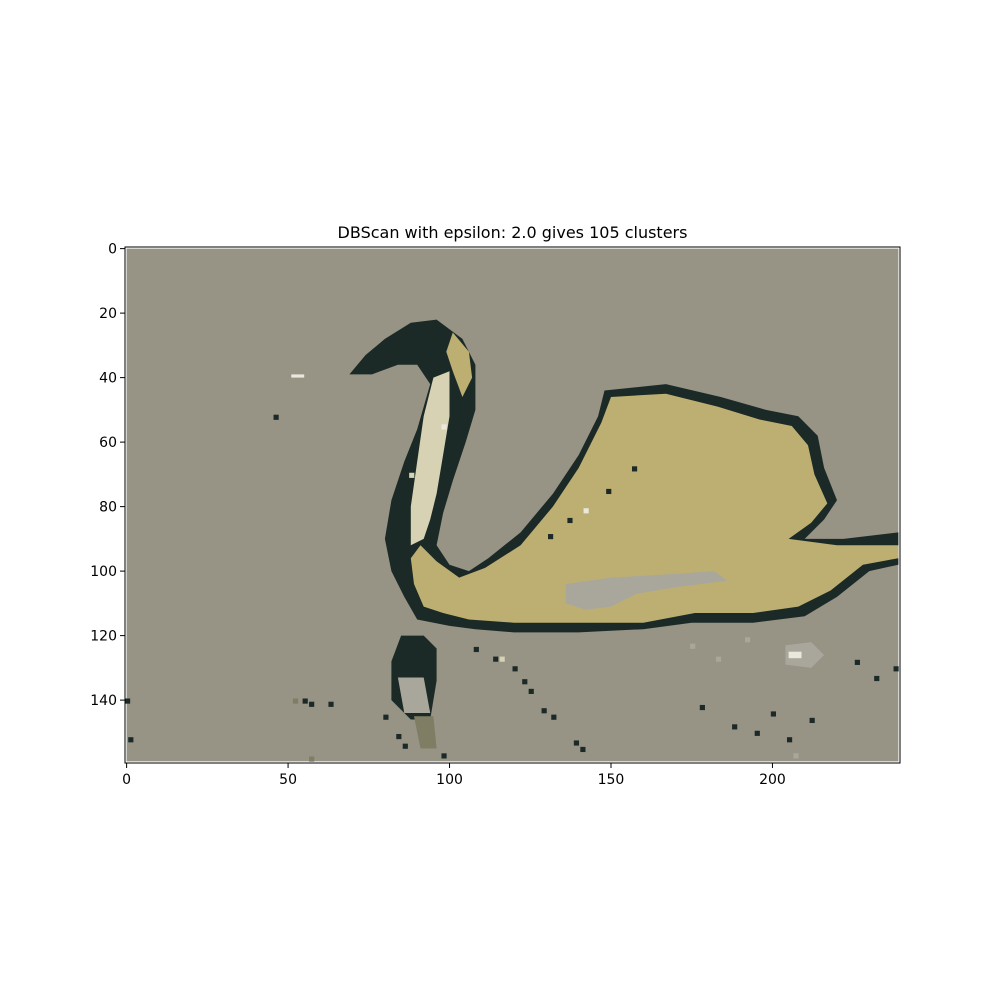 Image resolution: width=1000 pixels, height=1000 pixels. Describe the element at coordinates (288, 780) in the screenshot. I see `x-tick-label: 50` at that location.